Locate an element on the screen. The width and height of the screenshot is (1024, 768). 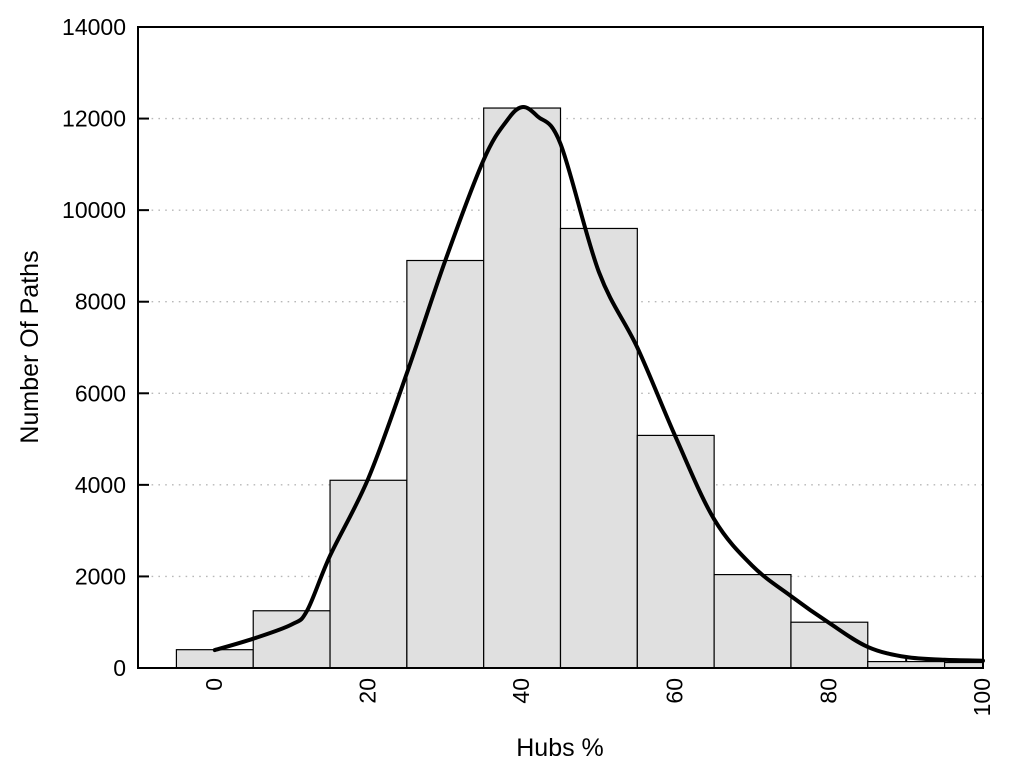
y-tick-label: 14000 is located at coordinates (94, 27).